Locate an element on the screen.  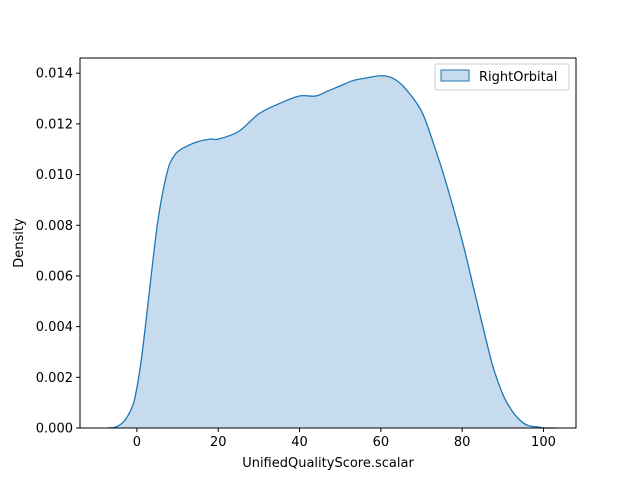
y-axis: 0.000 0.002 0.004 0.006 0.008 0.010 0.012 0.014 is located at coordinates (58, 252).